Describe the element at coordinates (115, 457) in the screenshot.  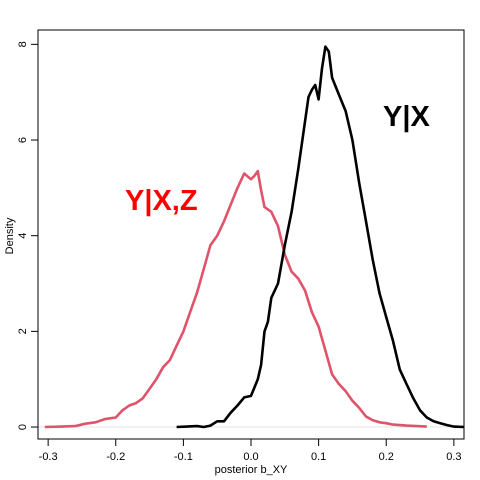
I see `x-tick-label: -0.2` at that location.